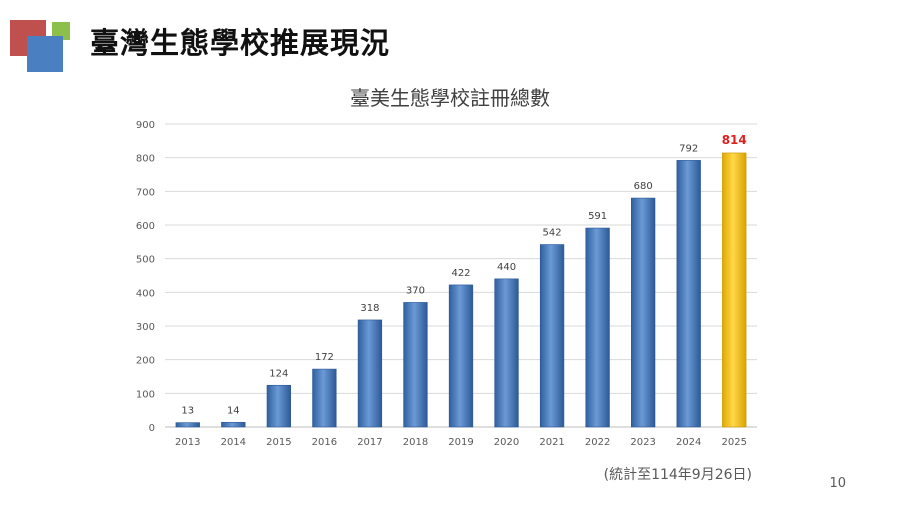 The height and width of the screenshot is (506, 900). Describe the element at coordinates (506, 267) in the screenshot. I see `data-label: 440` at that location.